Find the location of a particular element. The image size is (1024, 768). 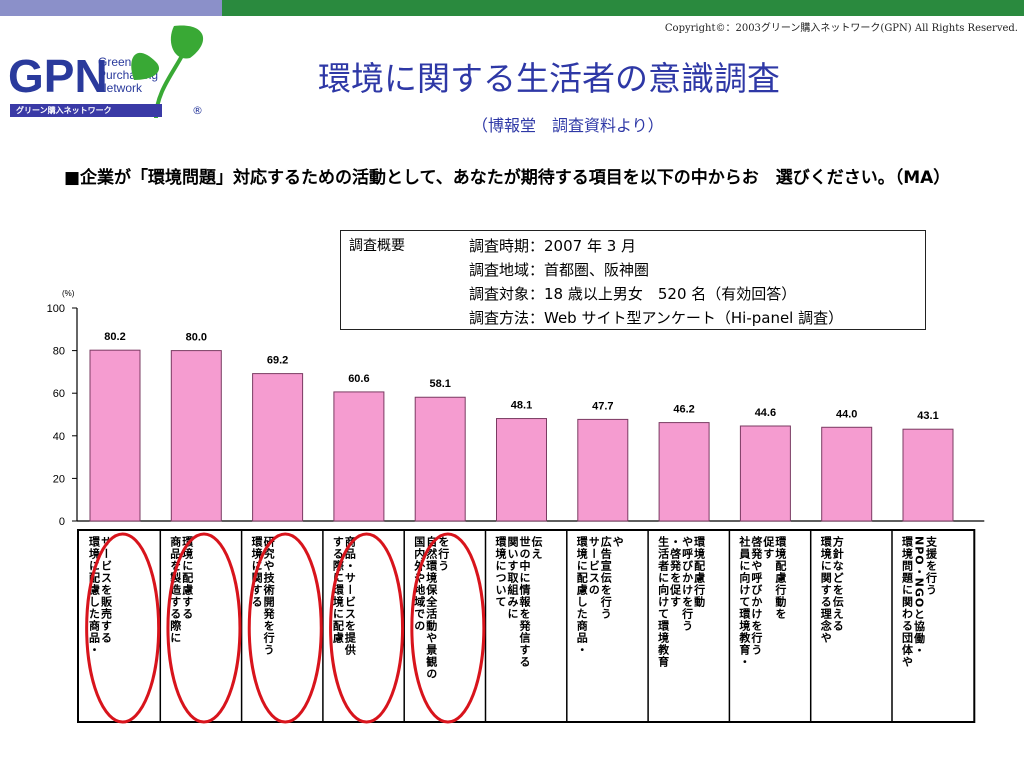

category-label: 促す is located at coordinates (769, 547).